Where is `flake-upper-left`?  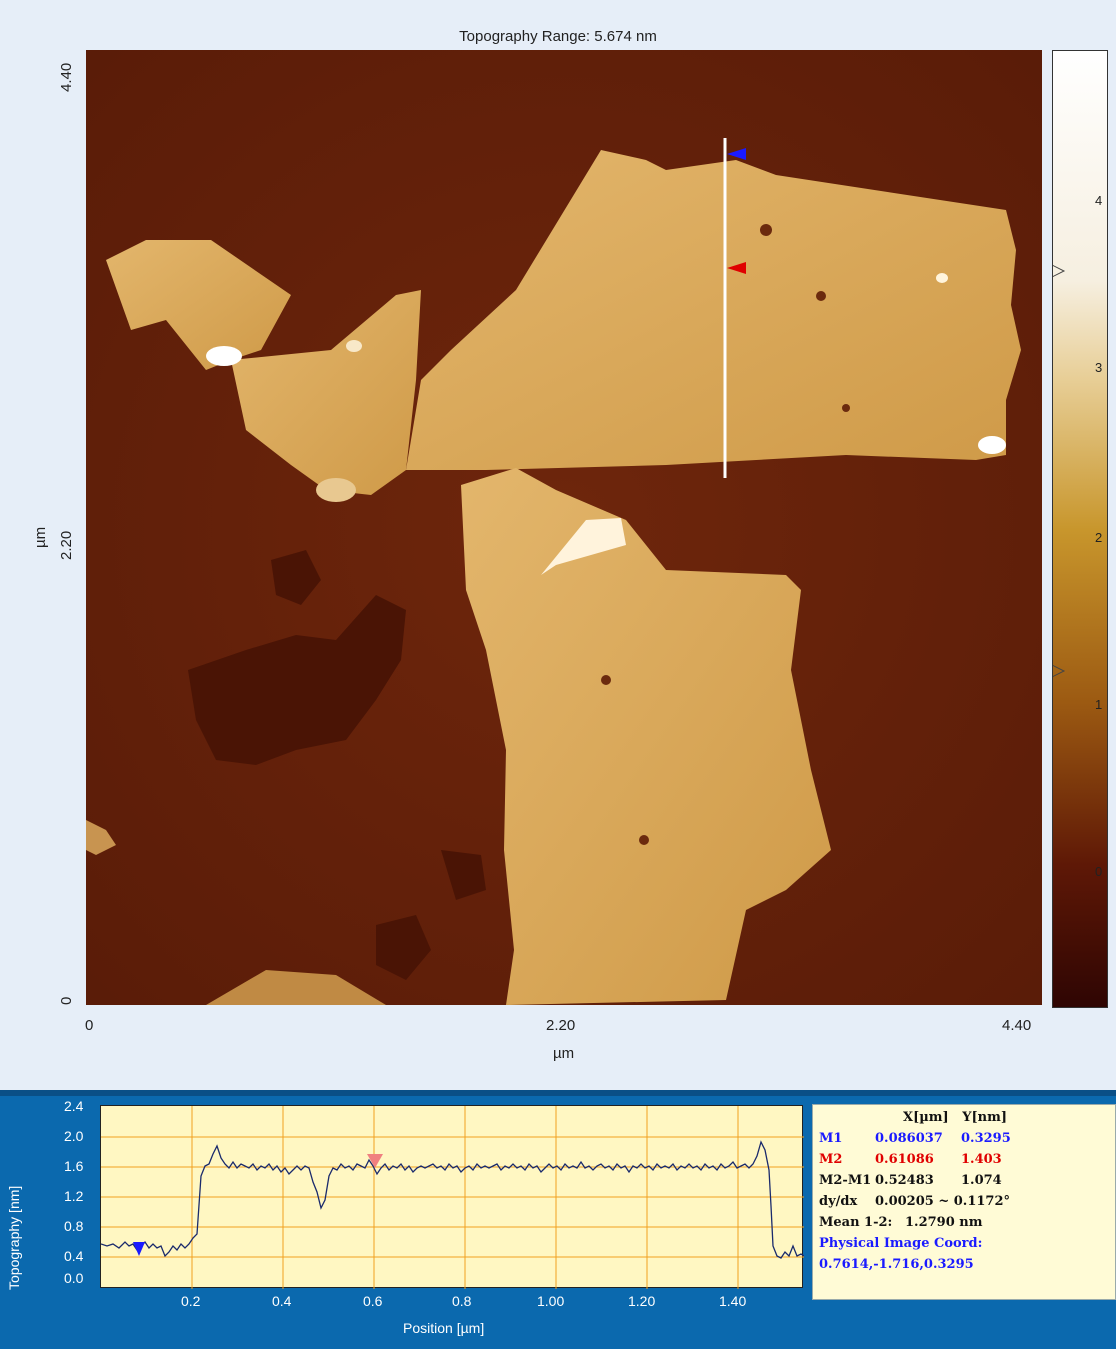
flake-upper-left is located at coordinates (198, 305).